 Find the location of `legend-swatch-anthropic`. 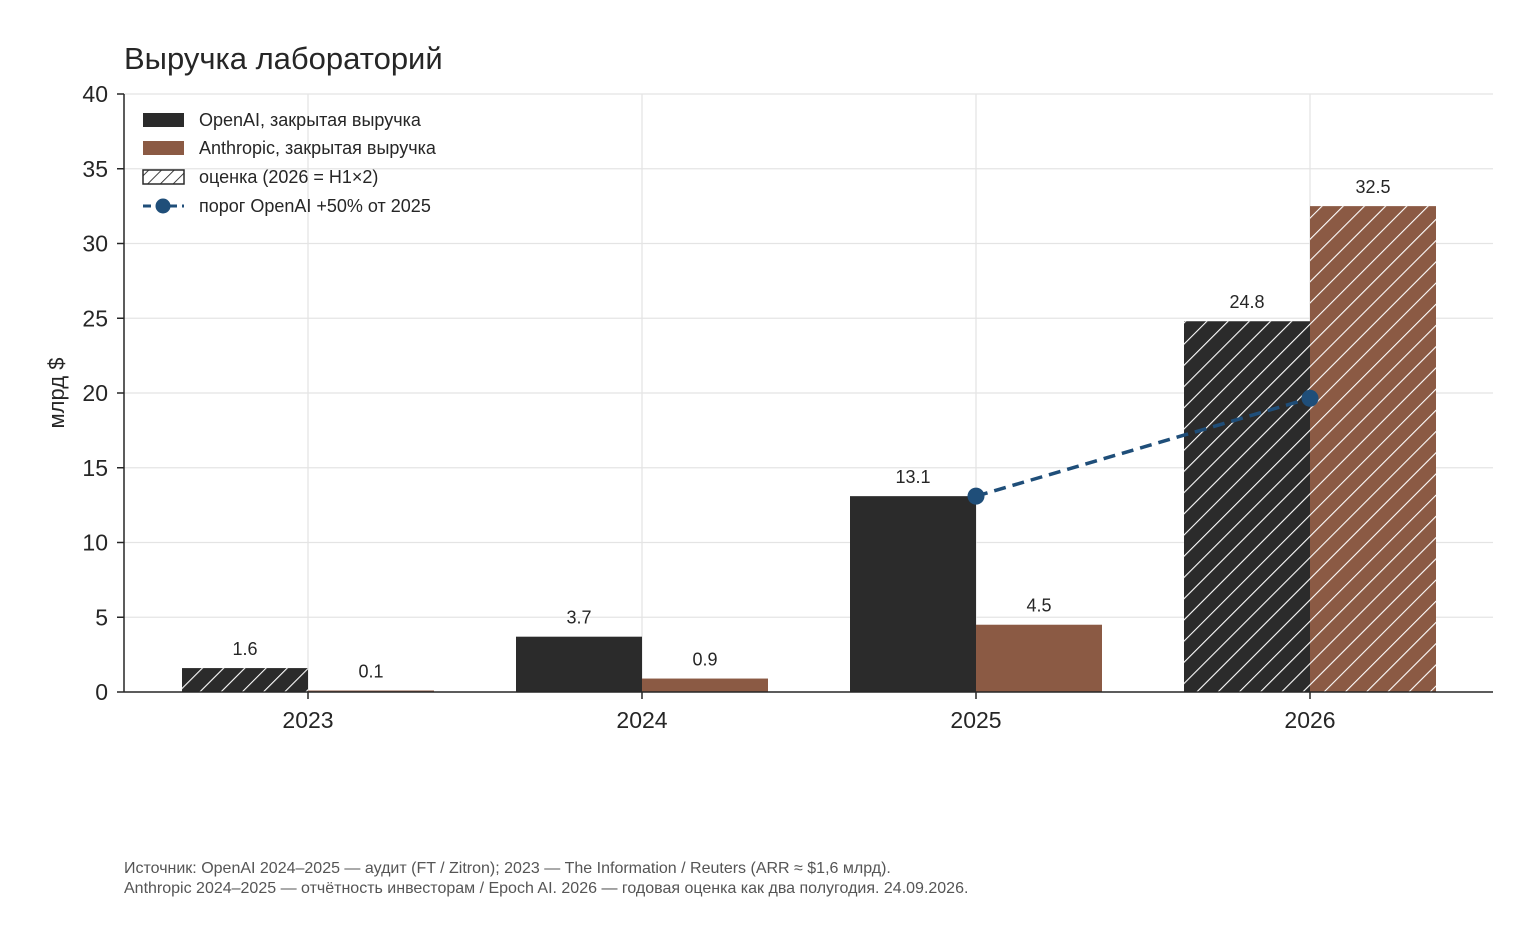

legend-swatch-anthropic is located at coordinates (163, 148).